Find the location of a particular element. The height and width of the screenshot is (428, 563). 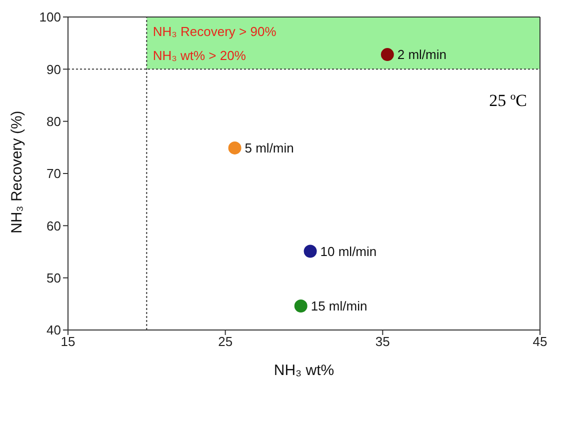

x-tick-label: 25 is located at coordinates (225, 342).